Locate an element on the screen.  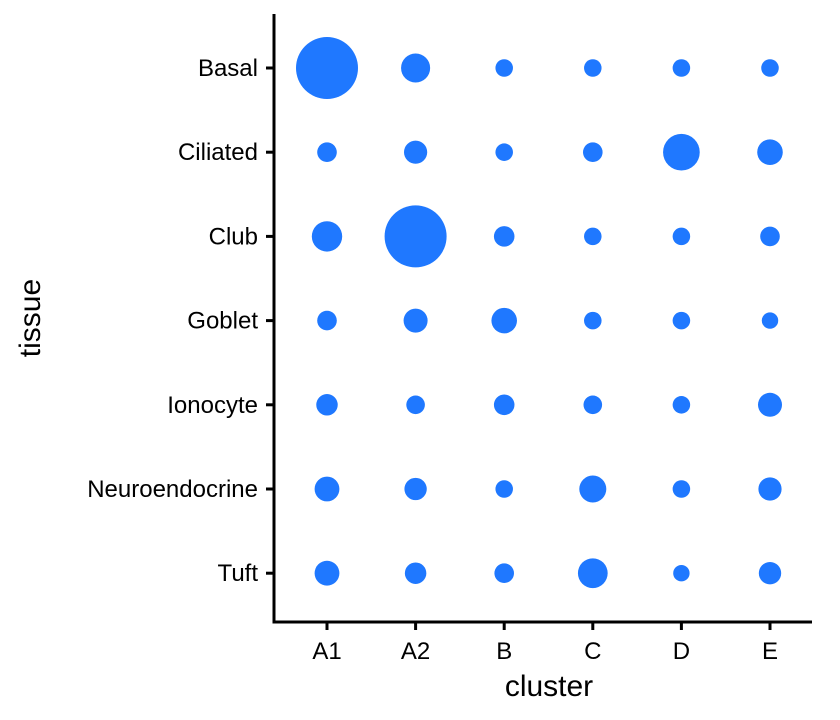
x-tick-label: D is located at coordinates (681, 651).